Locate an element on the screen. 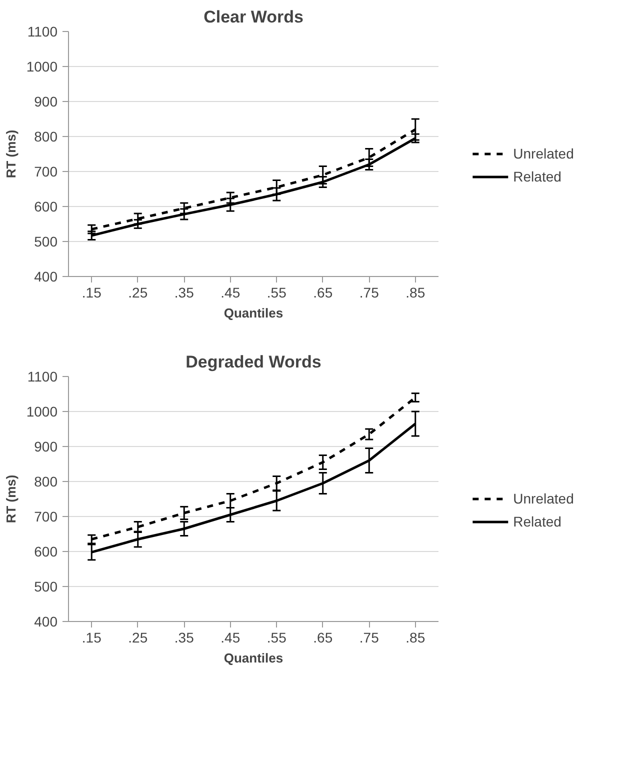  chart-title: Clear Words is located at coordinates (254, 17).